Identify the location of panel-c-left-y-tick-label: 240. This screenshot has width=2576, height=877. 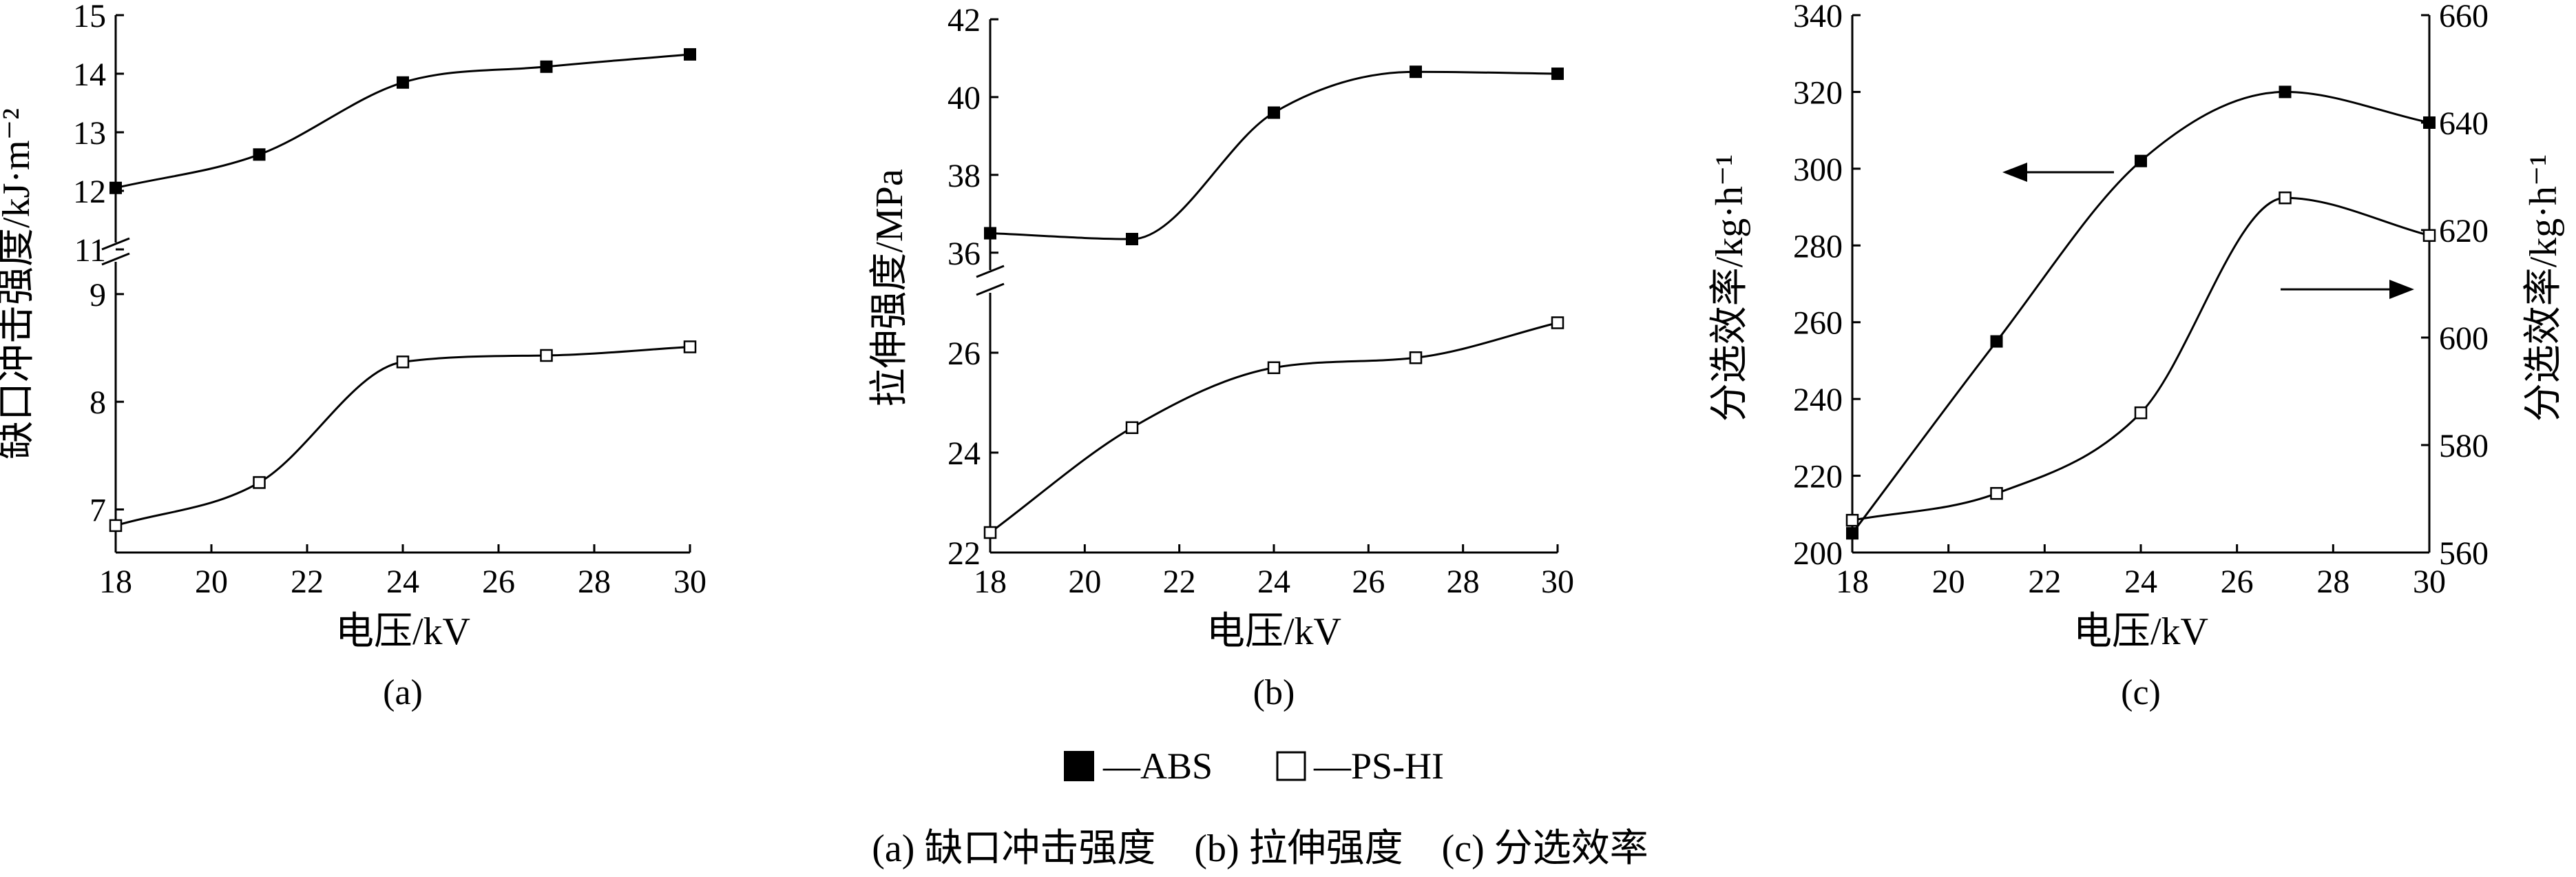
(1818, 400).